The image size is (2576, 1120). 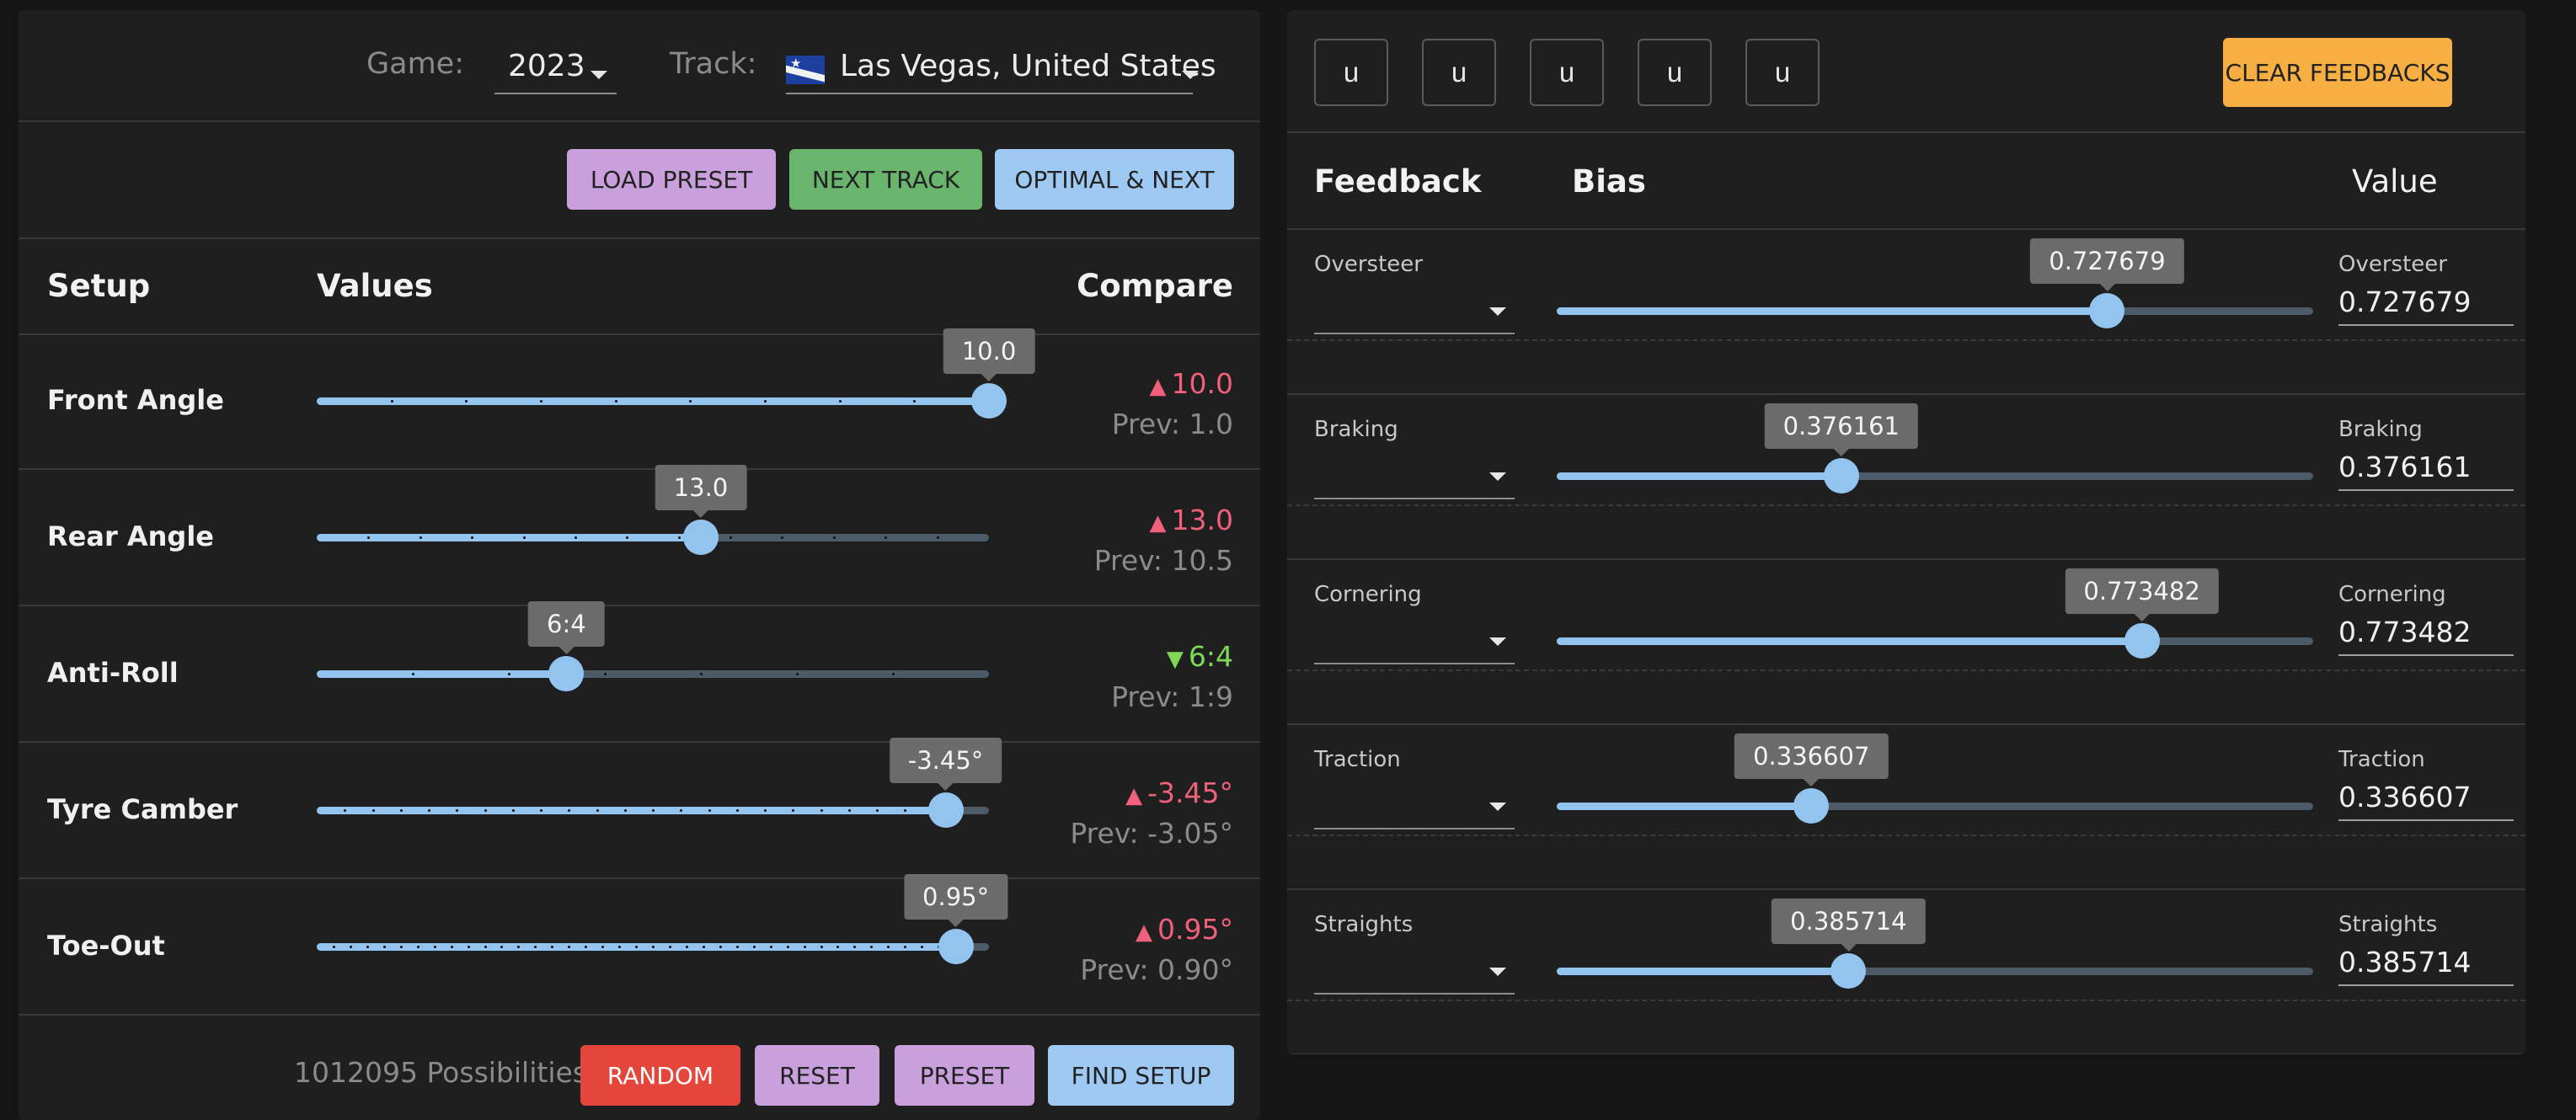 What do you see at coordinates (1155, 286) in the screenshot?
I see `compare-header: Compare` at bounding box center [1155, 286].